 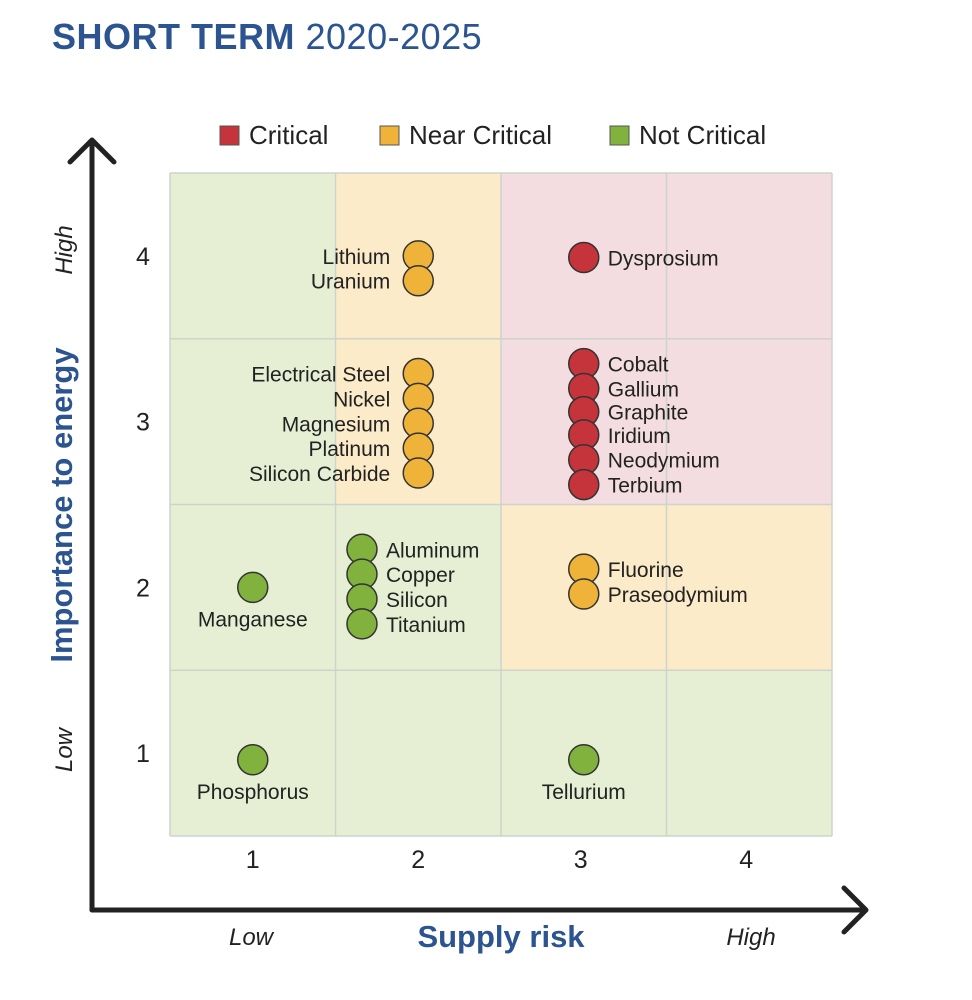 What do you see at coordinates (357, 257) in the screenshot?
I see `point-label: Lithium` at bounding box center [357, 257].